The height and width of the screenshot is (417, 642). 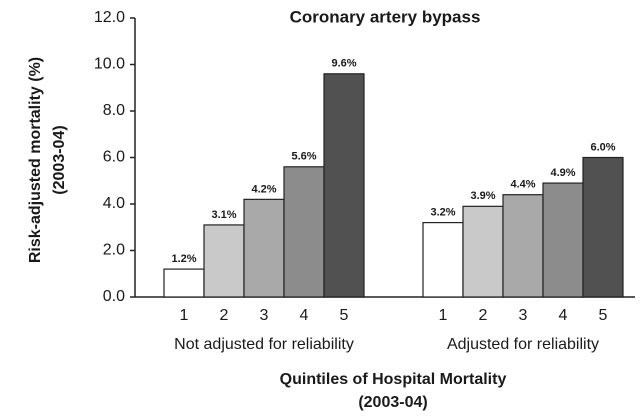 I want to click on value-label: 3.9%, so click(x=482, y=196).